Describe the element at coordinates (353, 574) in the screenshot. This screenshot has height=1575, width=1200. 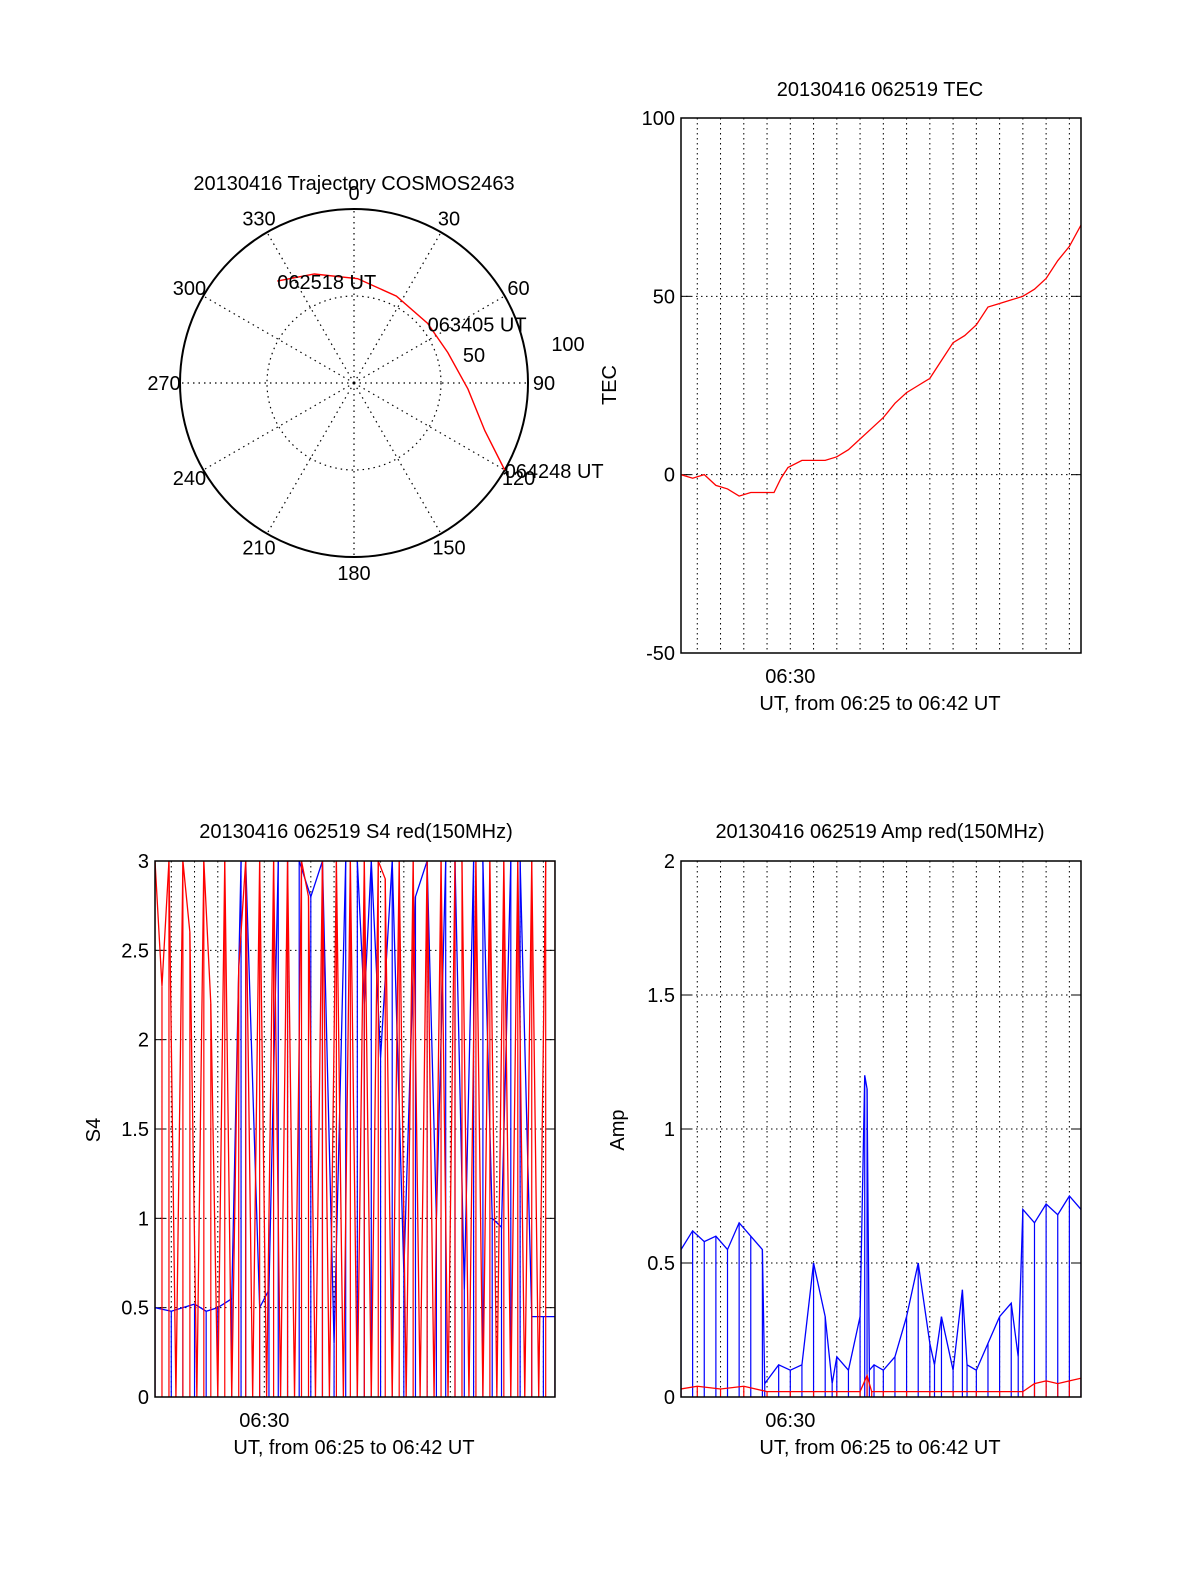
I see `polar-angle-label: 180` at that location.